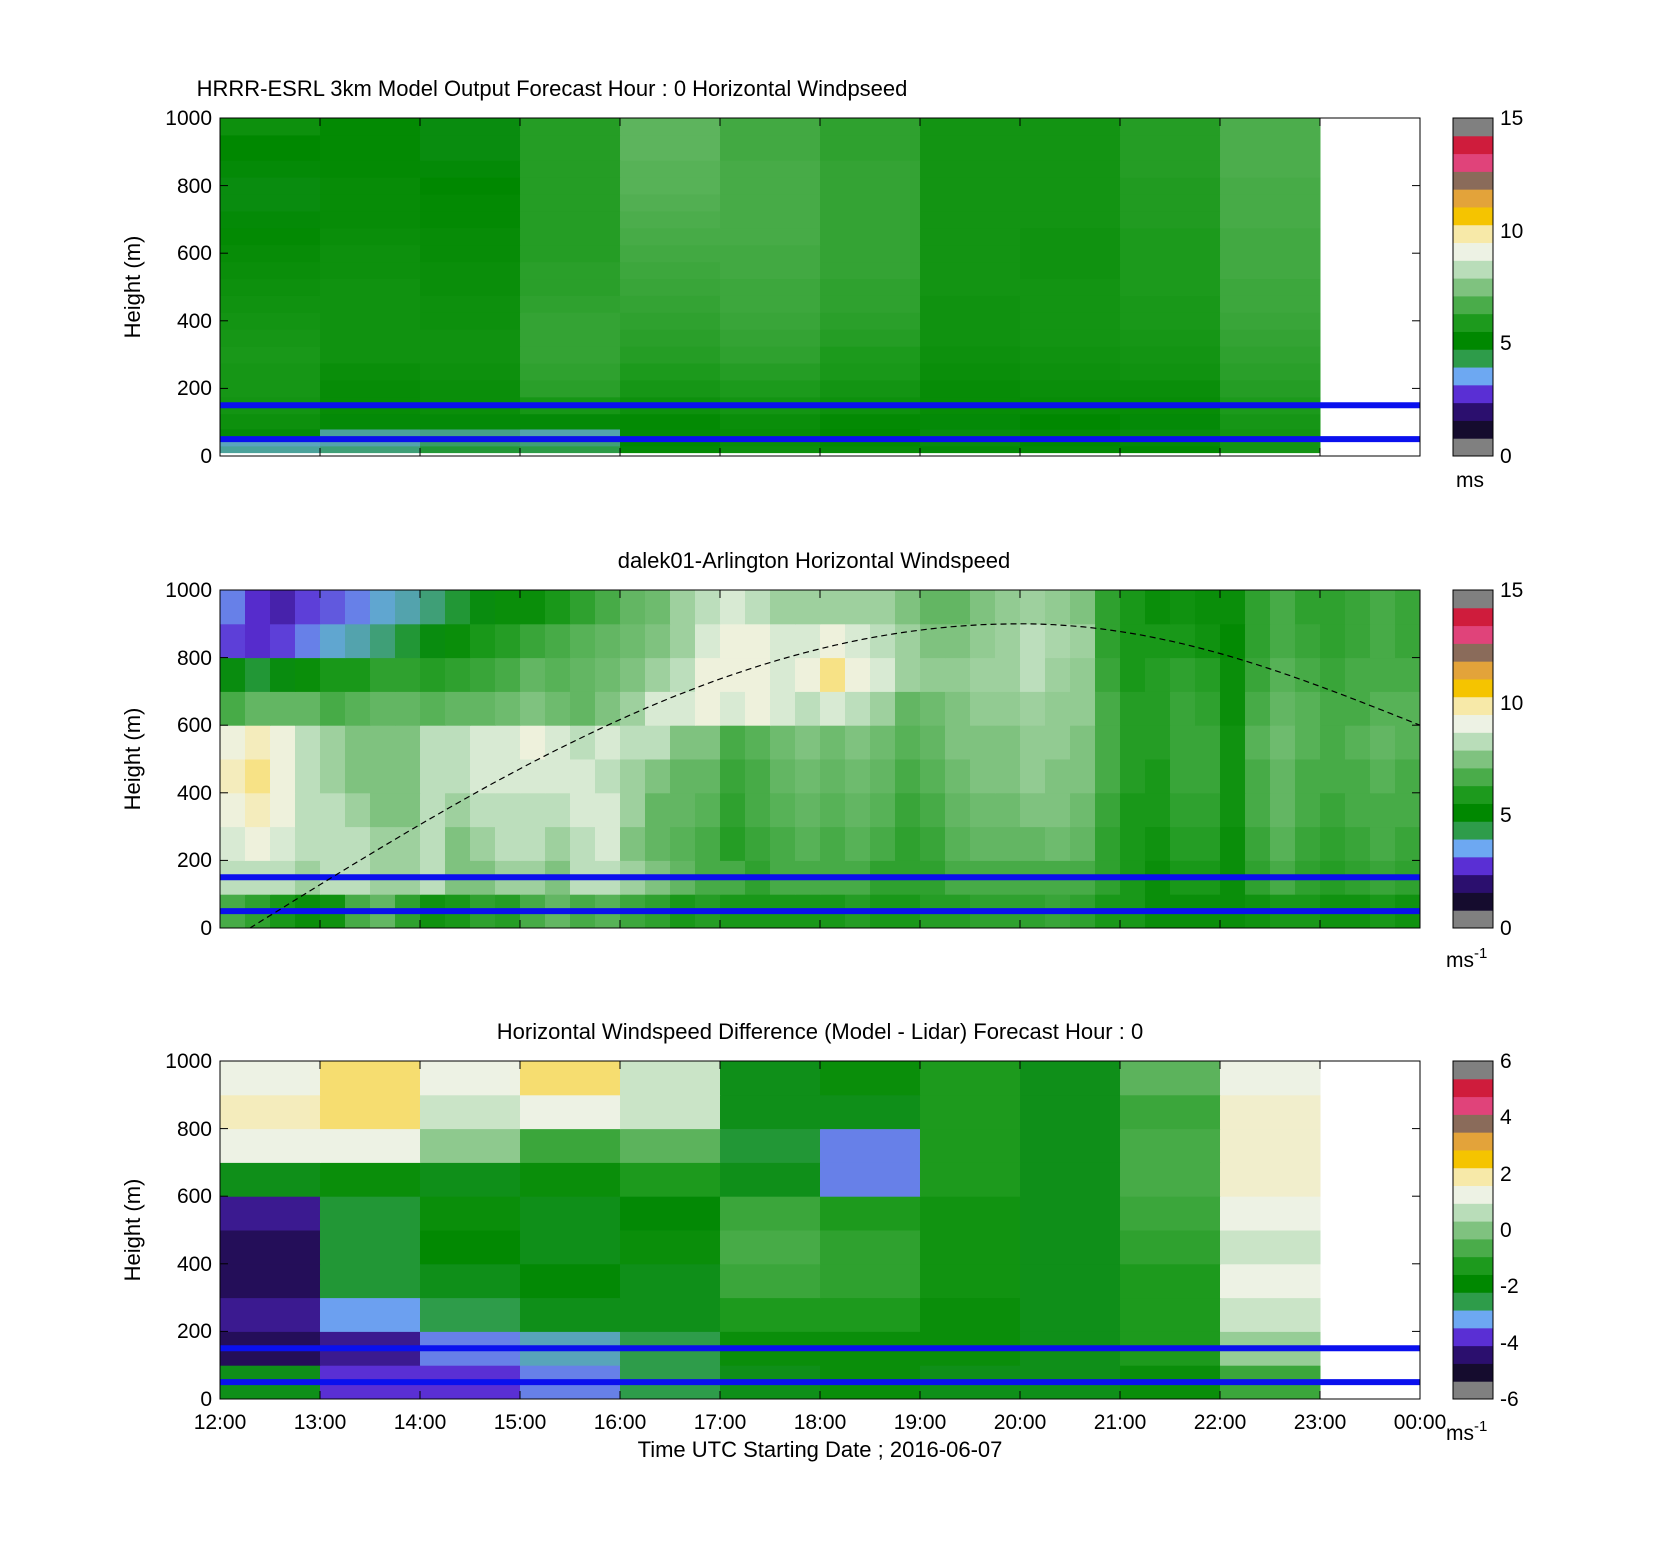 The height and width of the screenshot is (1566, 1680). What do you see at coordinates (920, 1422) in the screenshot?
I see `x-tick-label: 19:00` at bounding box center [920, 1422].